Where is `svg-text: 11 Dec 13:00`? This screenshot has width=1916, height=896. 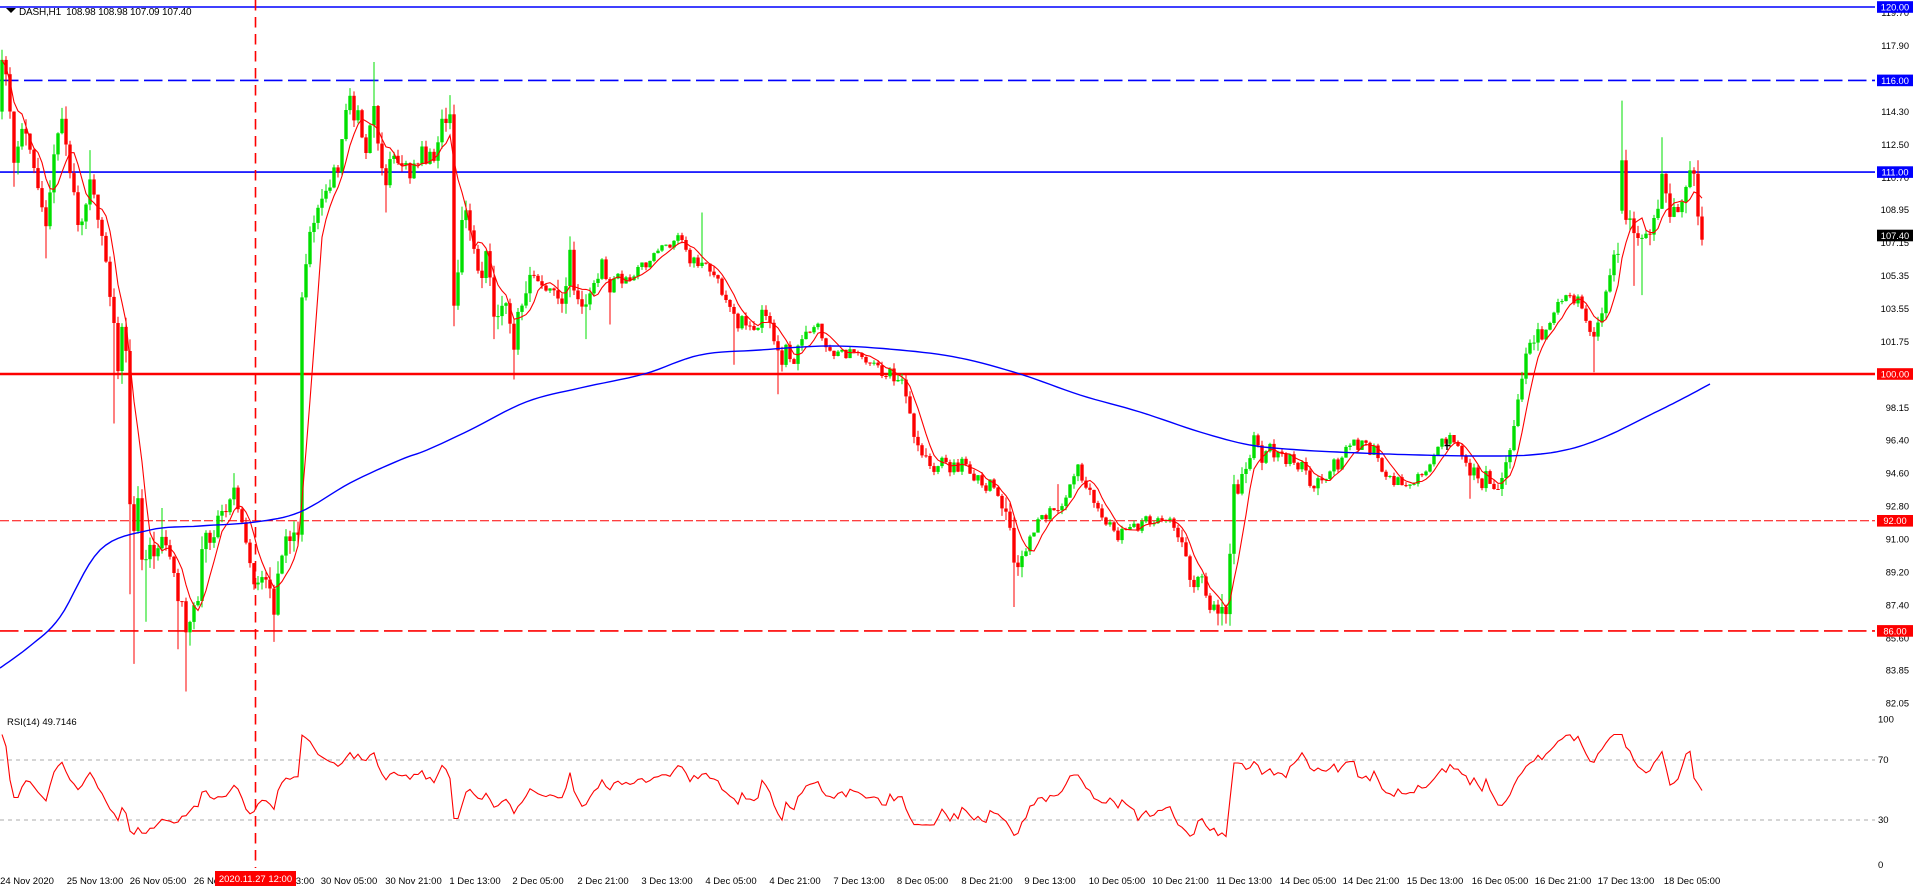 svg-text: 11 Dec 13:00 is located at coordinates (1244, 881).